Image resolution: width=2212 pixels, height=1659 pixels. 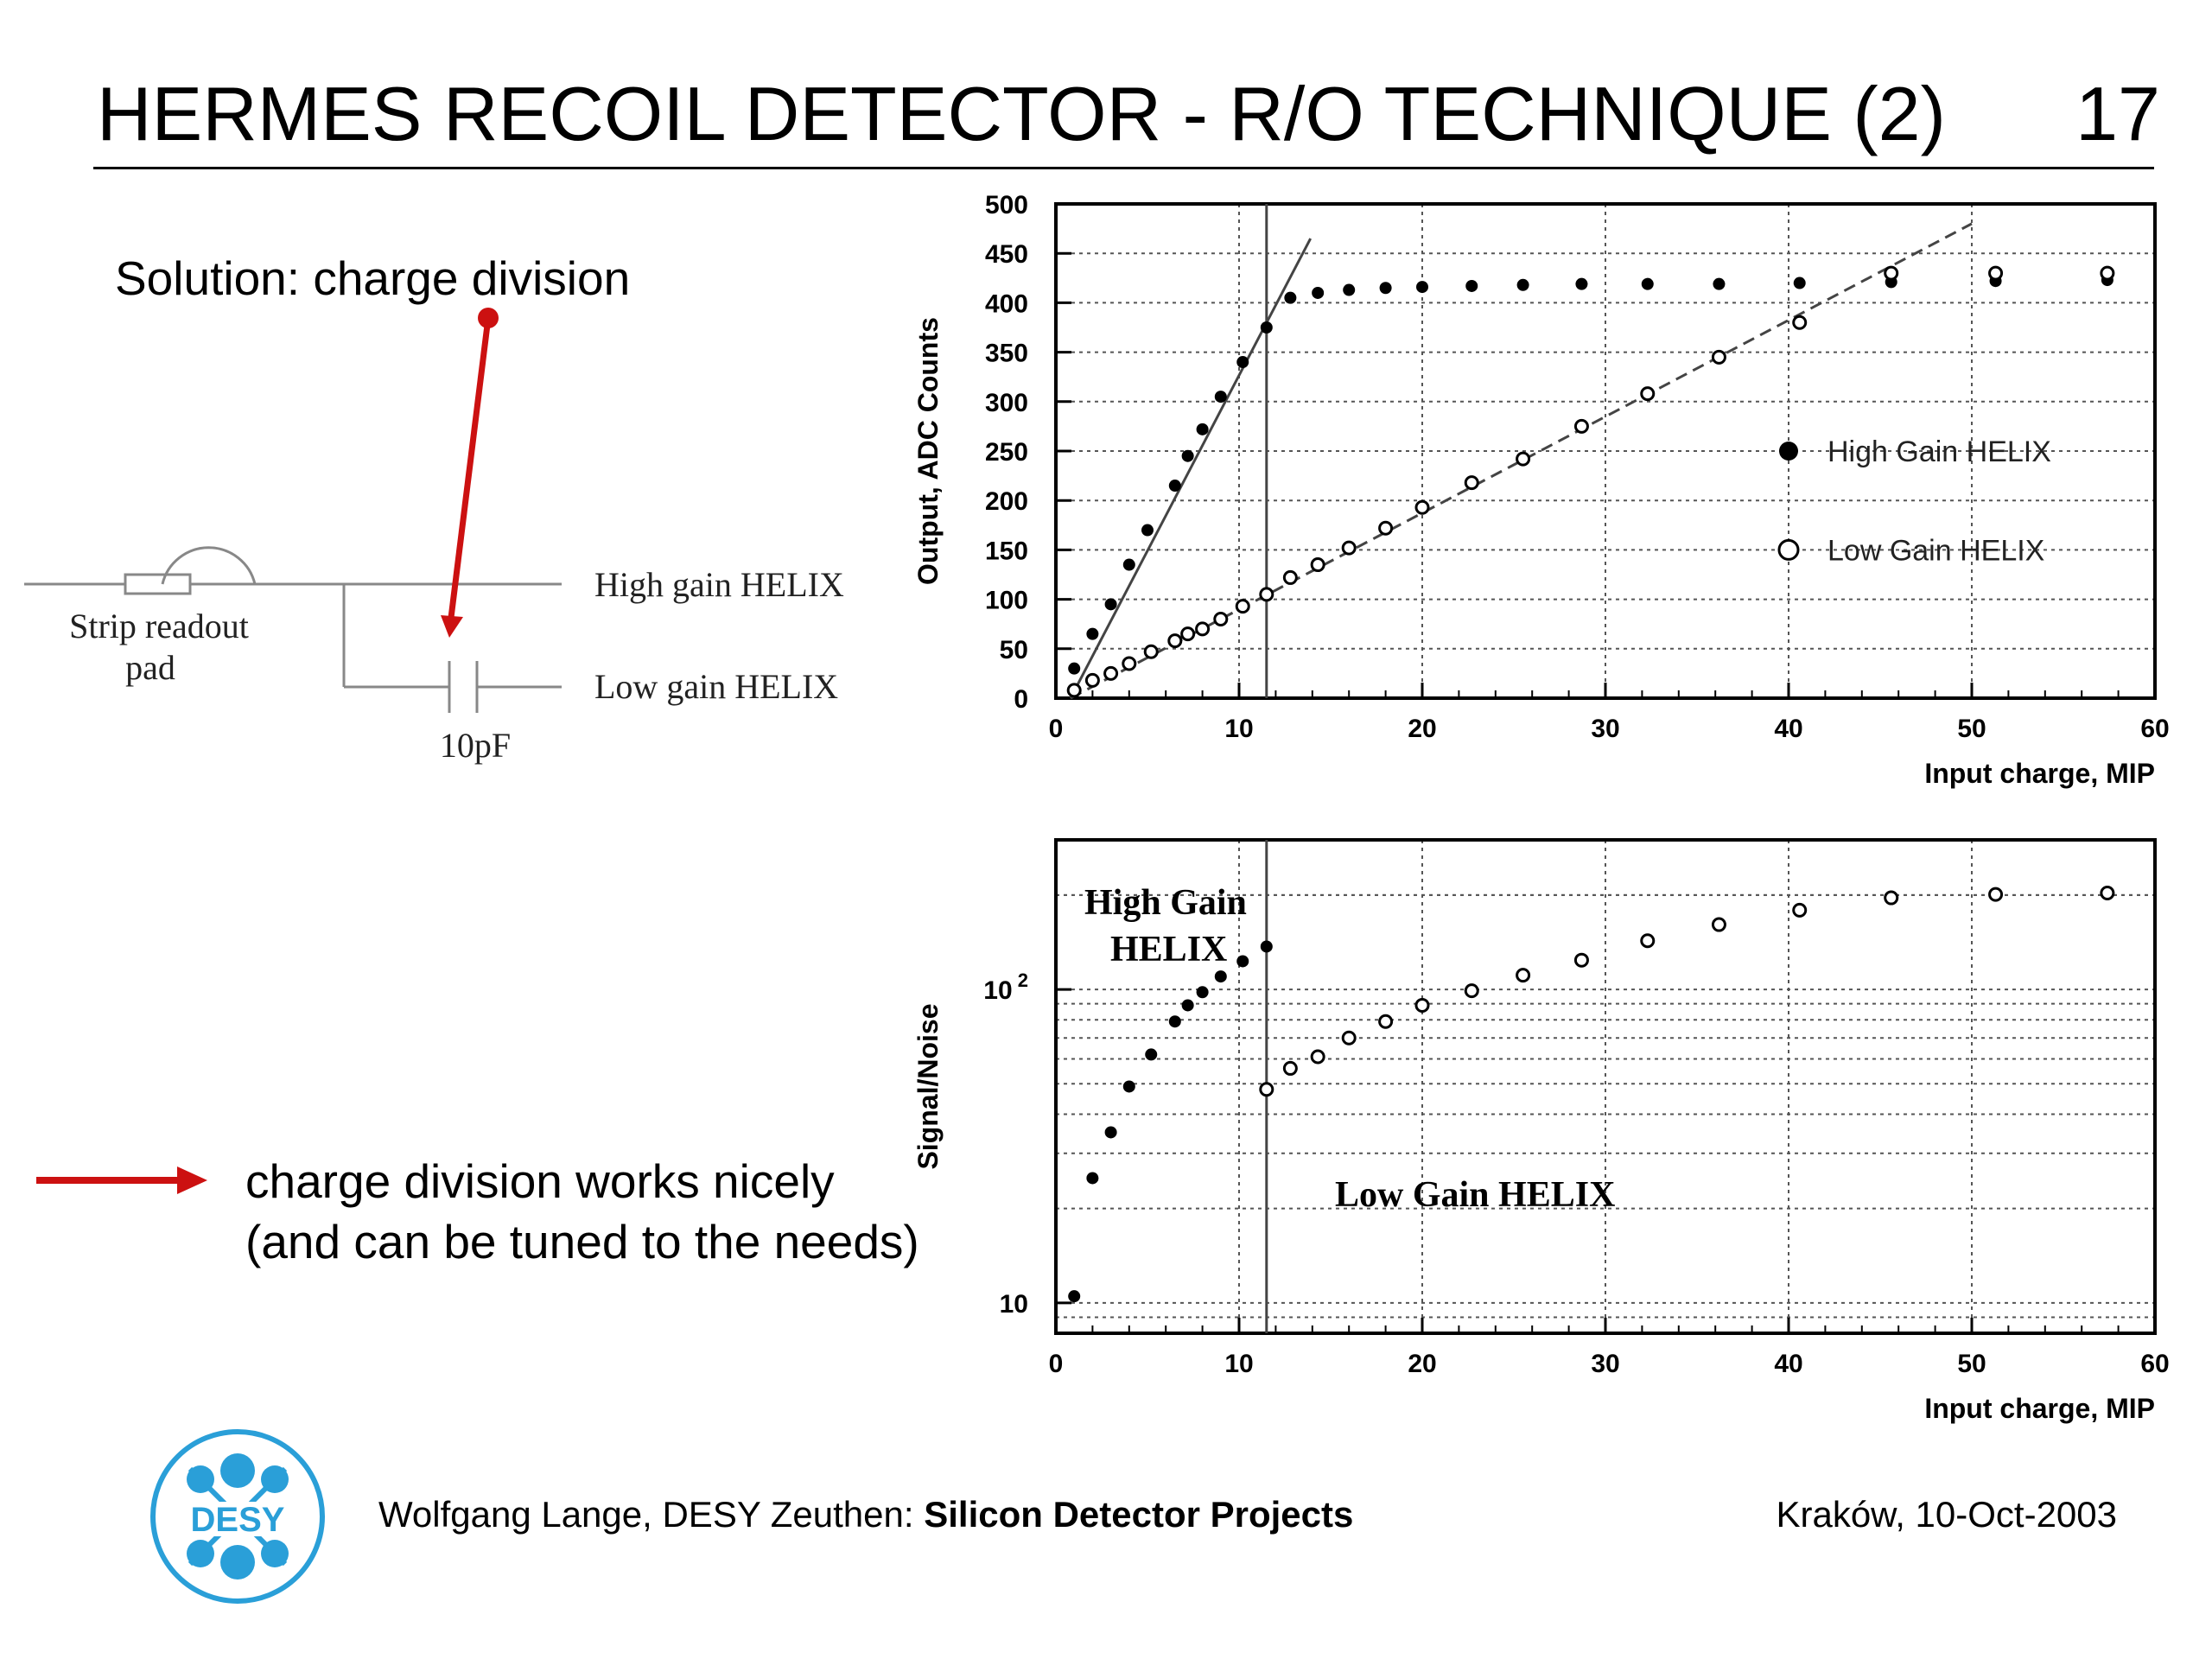 I want to click on x-tick-label: 40, so click(x=1788, y=1364).